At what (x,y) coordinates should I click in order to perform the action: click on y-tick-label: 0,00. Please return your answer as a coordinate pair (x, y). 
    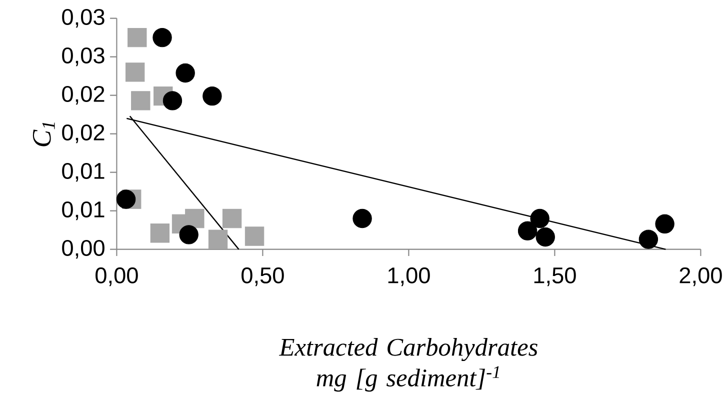
    Looking at the image, I should click on (83, 249).